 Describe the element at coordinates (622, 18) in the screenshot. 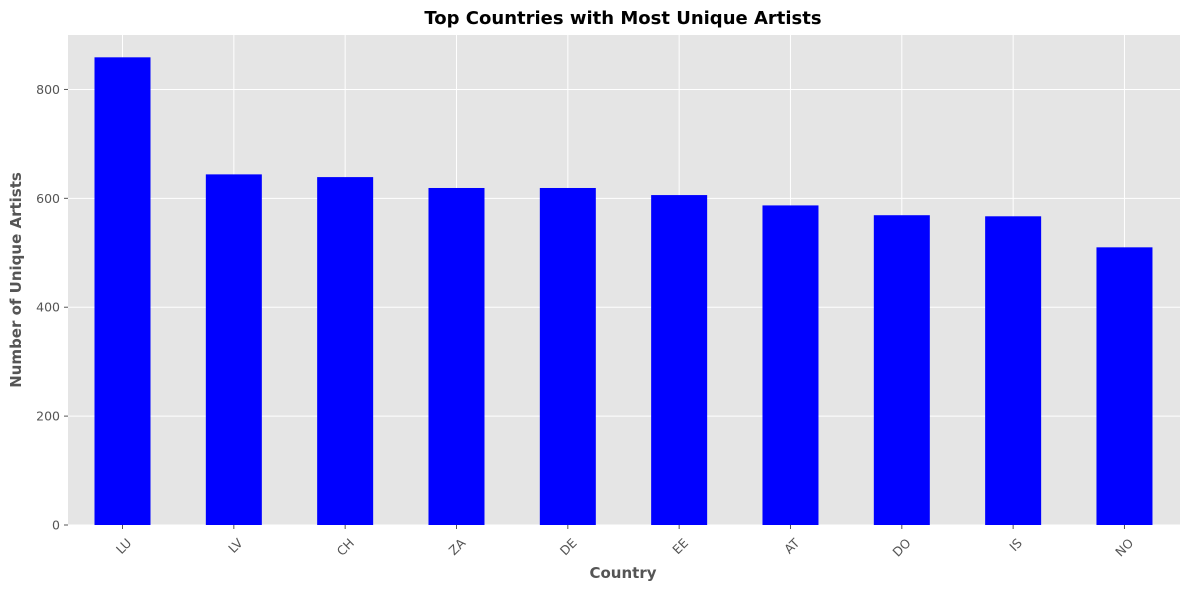

I see `chart-title: Top Countries with Most Unique Artists` at that location.